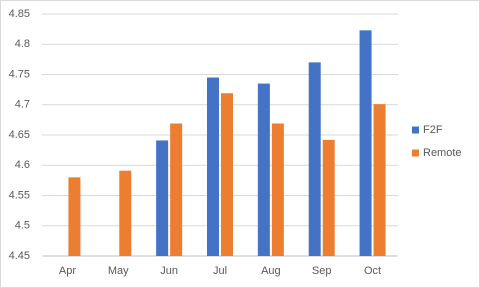 The width and height of the screenshot is (480, 288). I want to click on y-tick-label: 4.8, so click(22, 44).